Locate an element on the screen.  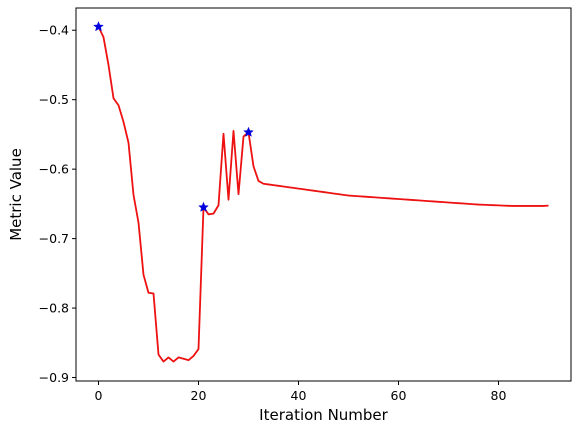
y-tick-label: −0.6 is located at coordinates (54, 169).